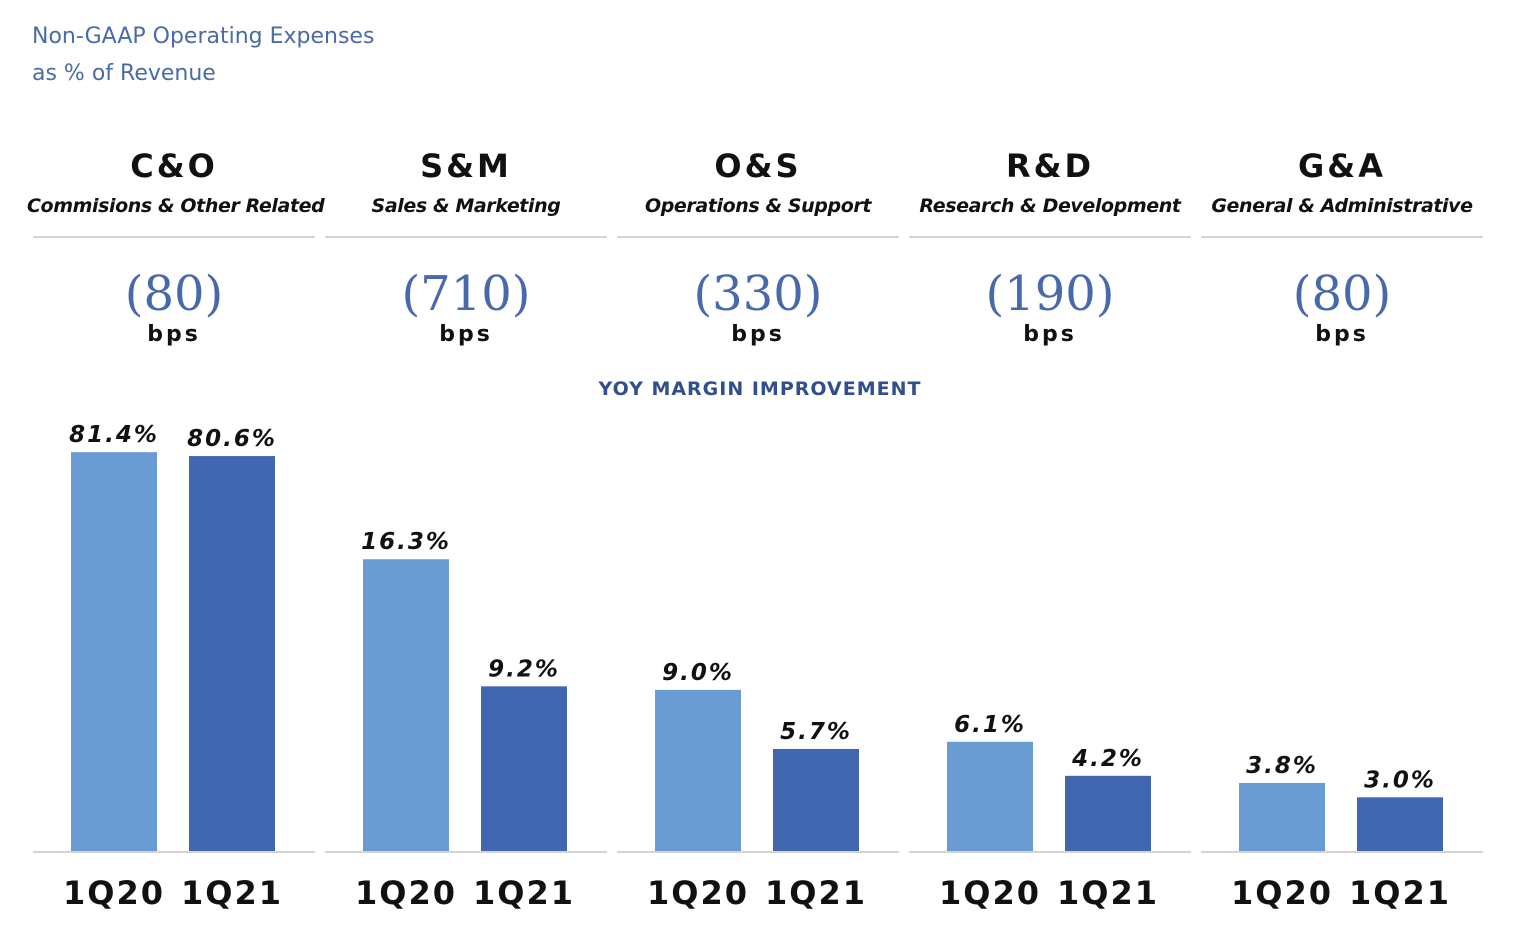 This screenshot has width=1520, height=938. Describe the element at coordinates (466, 294) in the screenshot. I see `bps-value: (710)` at that location.